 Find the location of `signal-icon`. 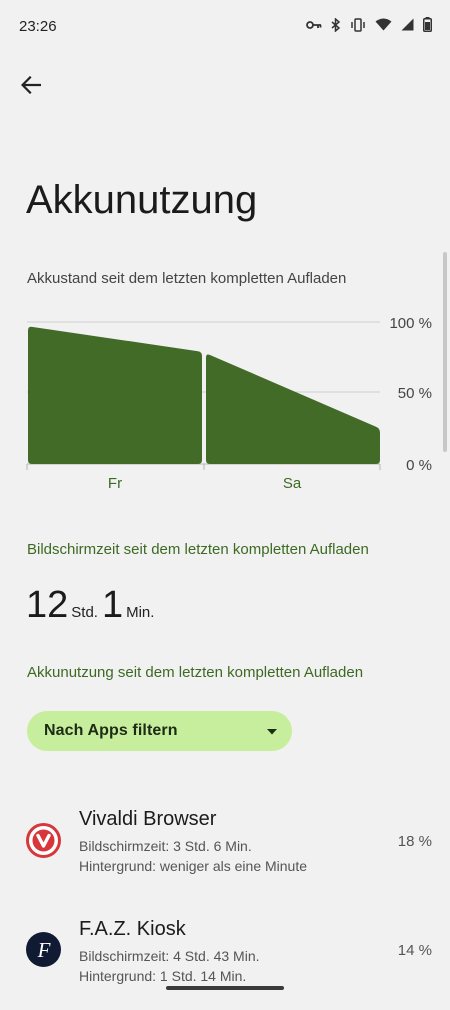

signal-icon is located at coordinates (407, 24).